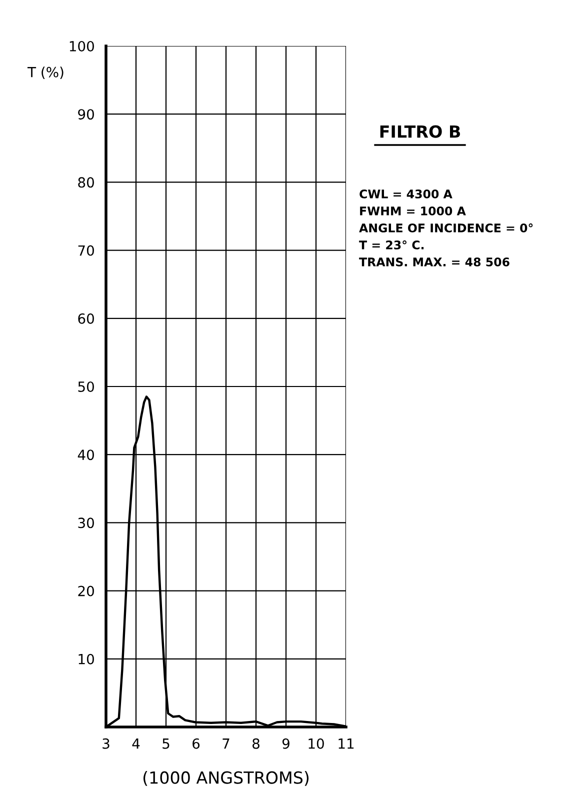  What do you see at coordinates (106, 743) in the screenshot?
I see `x-tick-label: 3` at bounding box center [106, 743].